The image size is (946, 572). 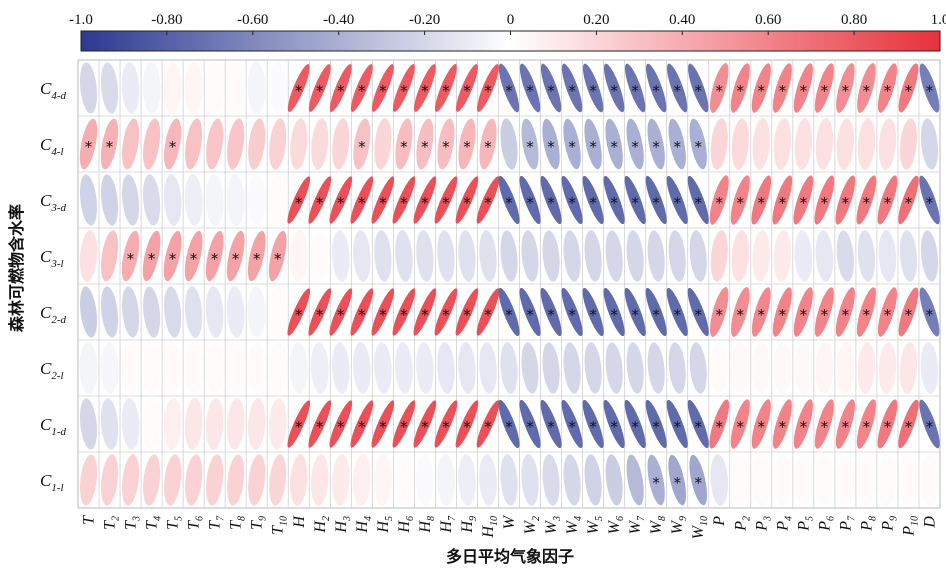 What do you see at coordinates (53, 286) in the screenshot?
I see `row-labels: C4-d C4-l C3-d C3-l C2-d C2-l C1-d C1-l` at bounding box center [53, 286].